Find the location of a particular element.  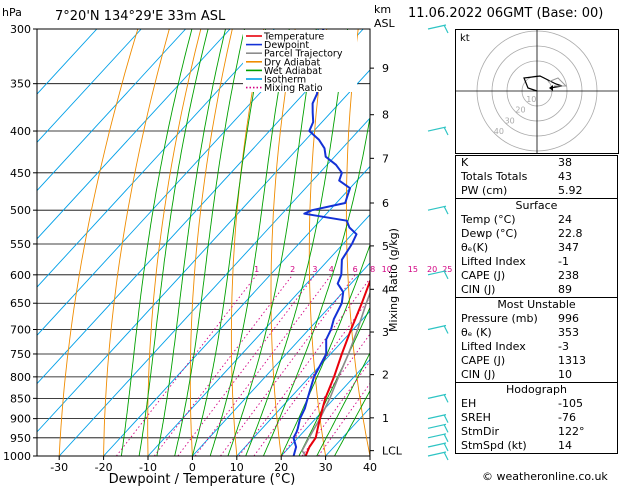

legend-label: Temperature is located at coordinates (293, 37).